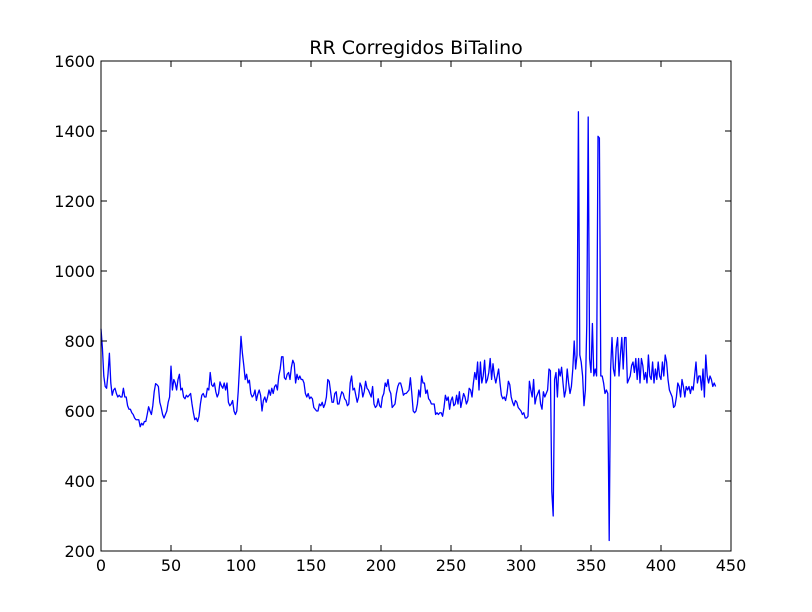 This screenshot has width=812, height=612. I want to click on x-tick-label: 50, so click(171, 565).